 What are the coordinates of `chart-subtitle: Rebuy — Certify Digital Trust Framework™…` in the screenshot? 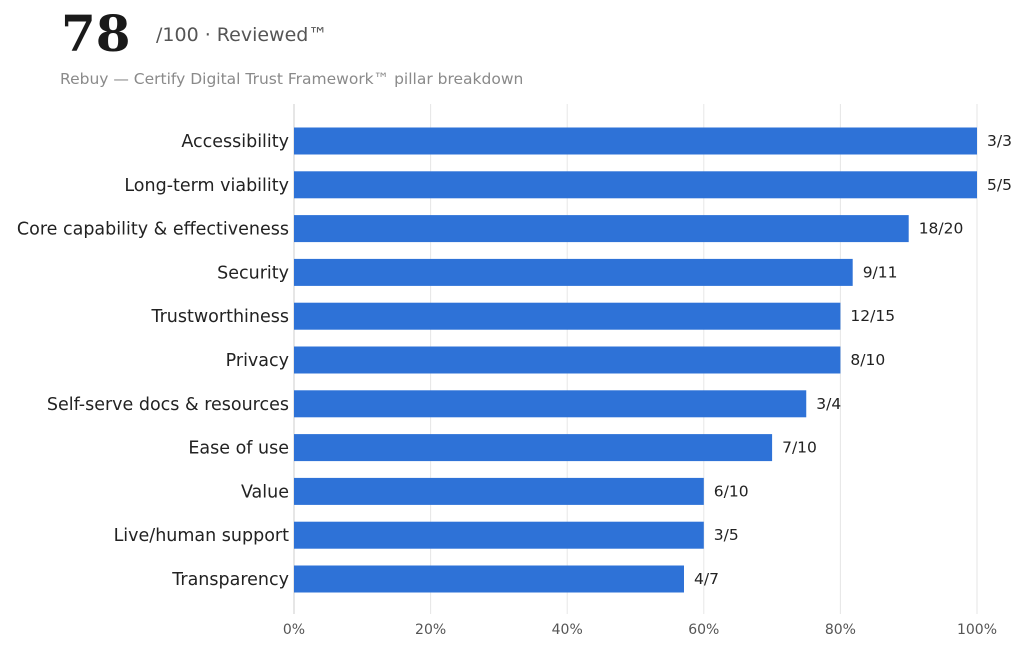 It's located at (292, 79).